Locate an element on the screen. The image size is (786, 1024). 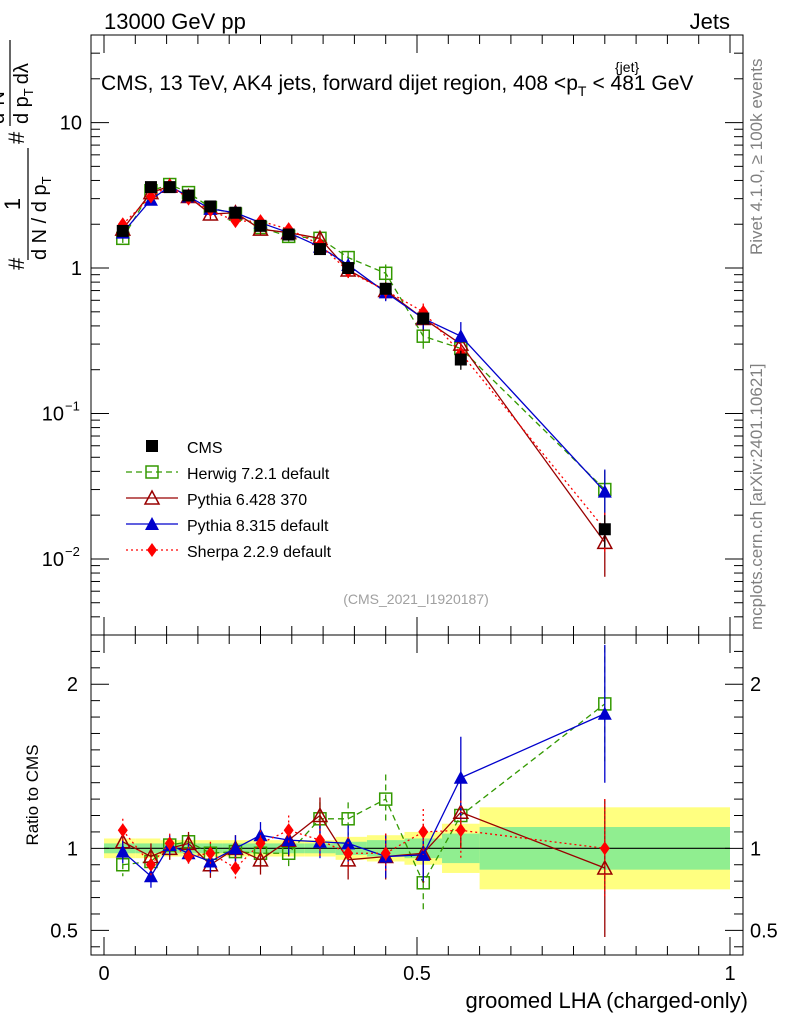
ylabel-dn-main: d N / d p is located at coordinates (40, 222).